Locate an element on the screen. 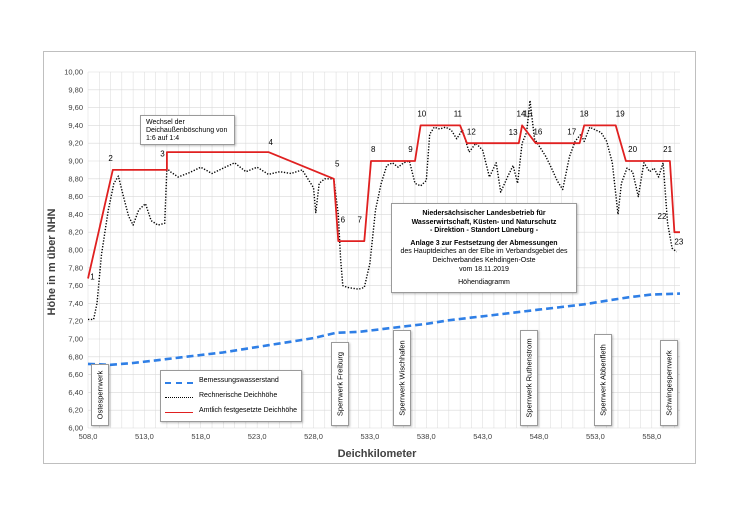 Image resolution: width=736 pixels, height=521 pixels. y-tick-label: 7,40 is located at coordinates (75, 303).